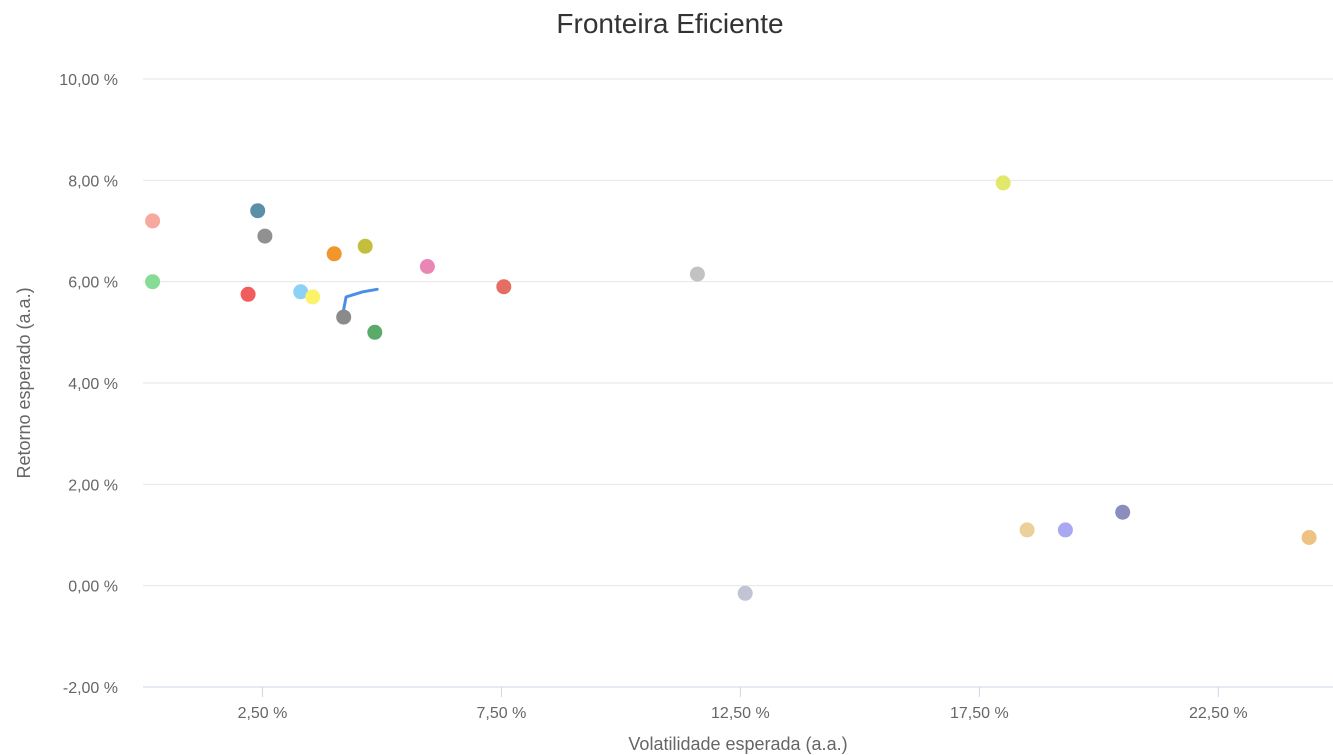 The width and height of the screenshot is (1333, 755). Describe the element at coordinates (263, 713) in the screenshot. I see `x-tick-label: 2,50 %` at that location.